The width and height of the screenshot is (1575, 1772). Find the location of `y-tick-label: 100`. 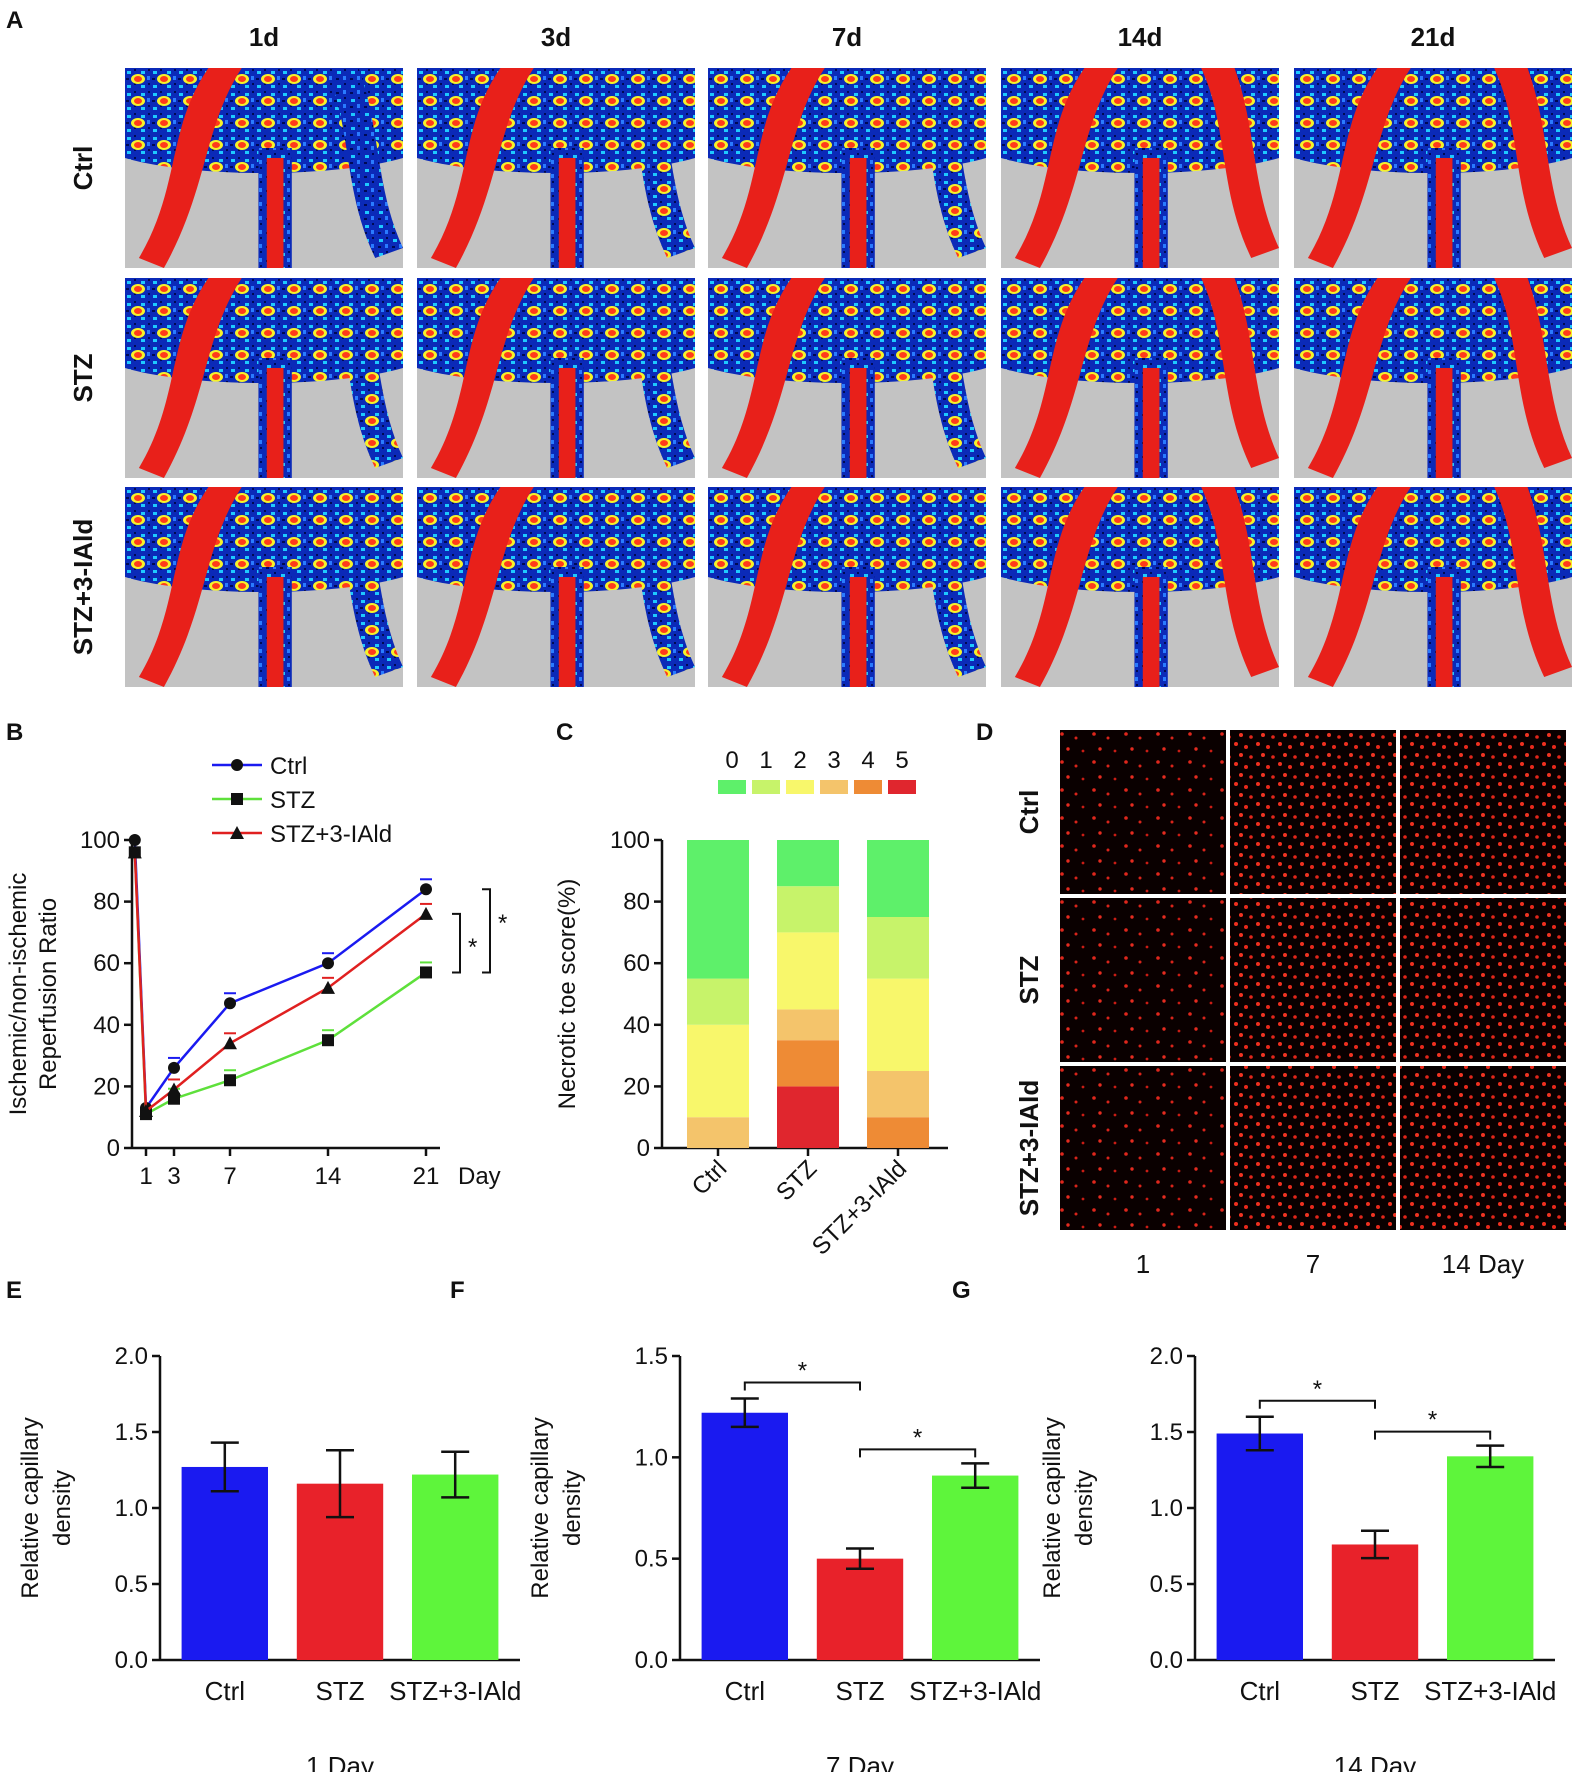

y-tick-label: 100 is located at coordinates (630, 840).